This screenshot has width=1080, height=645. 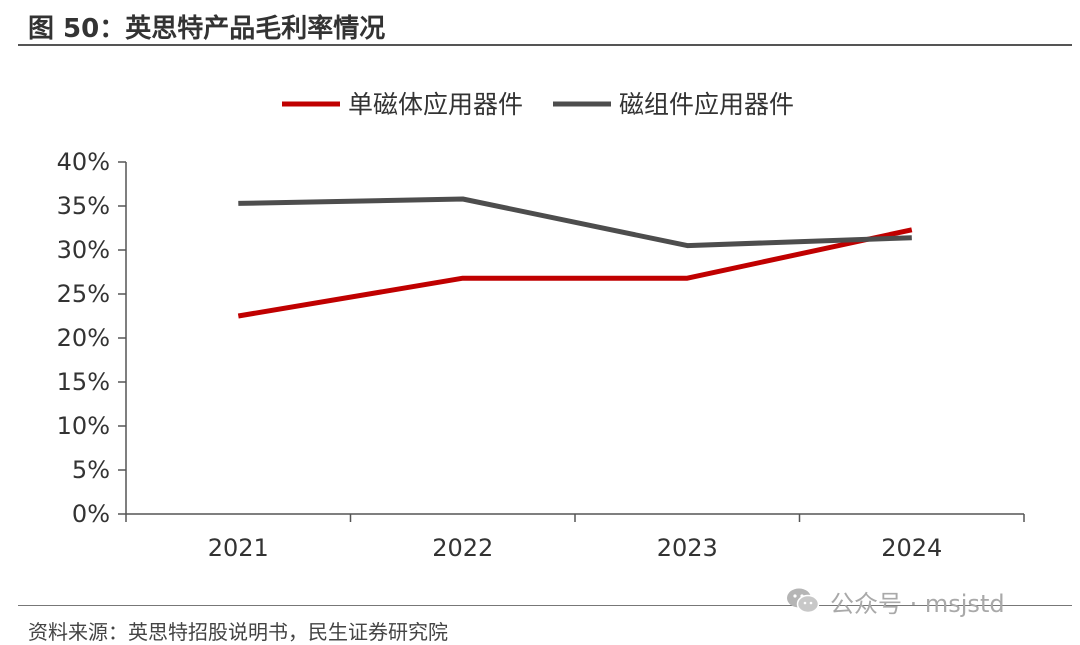 I want to click on x-tick-label: 2021, so click(x=238, y=548).